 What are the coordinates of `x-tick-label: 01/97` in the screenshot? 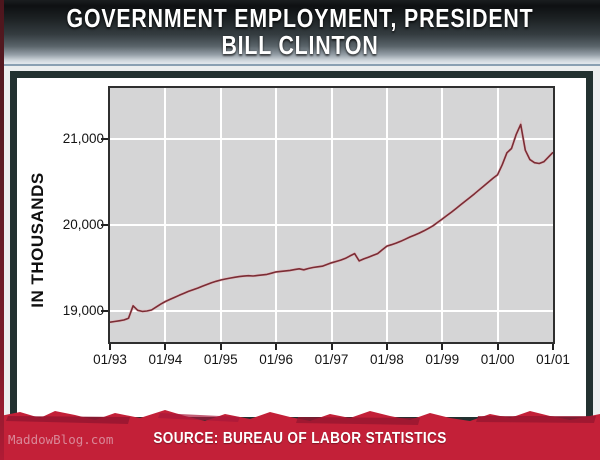 It's located at (331, 359).